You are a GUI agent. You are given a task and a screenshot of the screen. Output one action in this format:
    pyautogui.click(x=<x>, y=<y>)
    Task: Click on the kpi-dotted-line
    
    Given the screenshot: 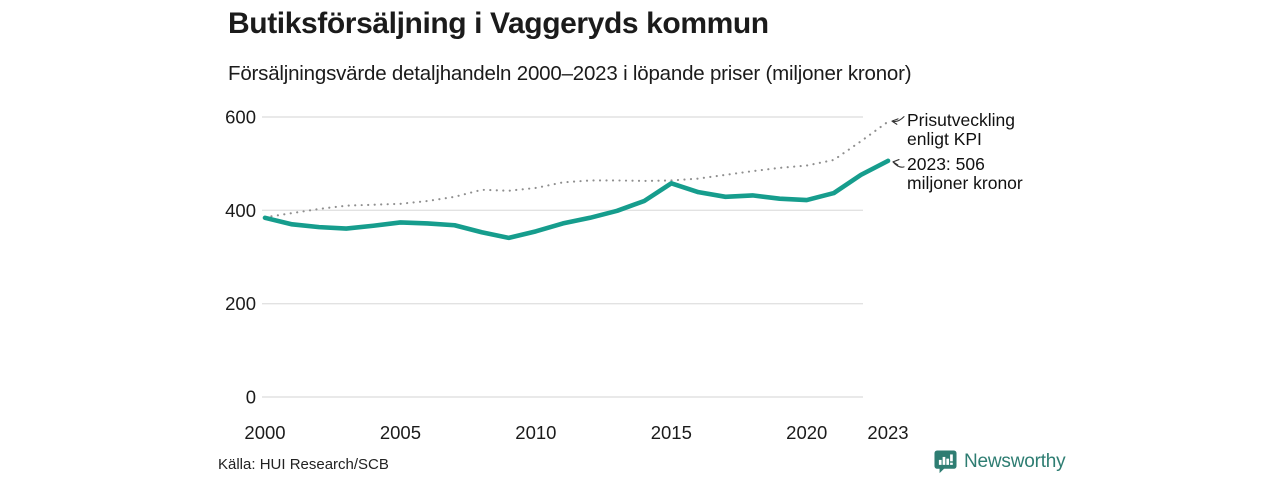 What is the action you would take?
    pyautogui.click(x=576, y=169)
    